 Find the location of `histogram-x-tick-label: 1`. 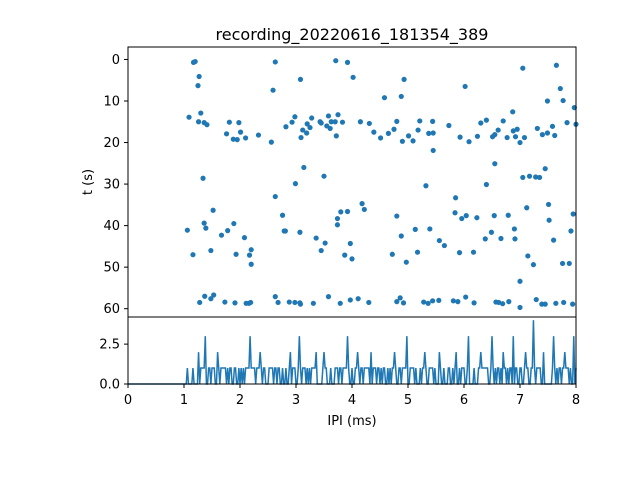

histogram-x-tick-label: 1 is located at coordinates (184, 400).